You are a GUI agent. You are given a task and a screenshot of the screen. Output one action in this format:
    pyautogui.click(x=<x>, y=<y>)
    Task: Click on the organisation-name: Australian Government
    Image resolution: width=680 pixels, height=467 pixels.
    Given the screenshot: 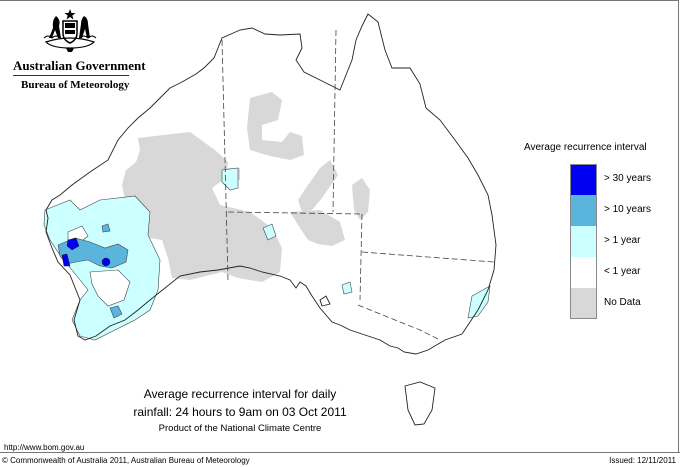 What is the action you would take?
    pyautogui.click(x=79, y=65)
    